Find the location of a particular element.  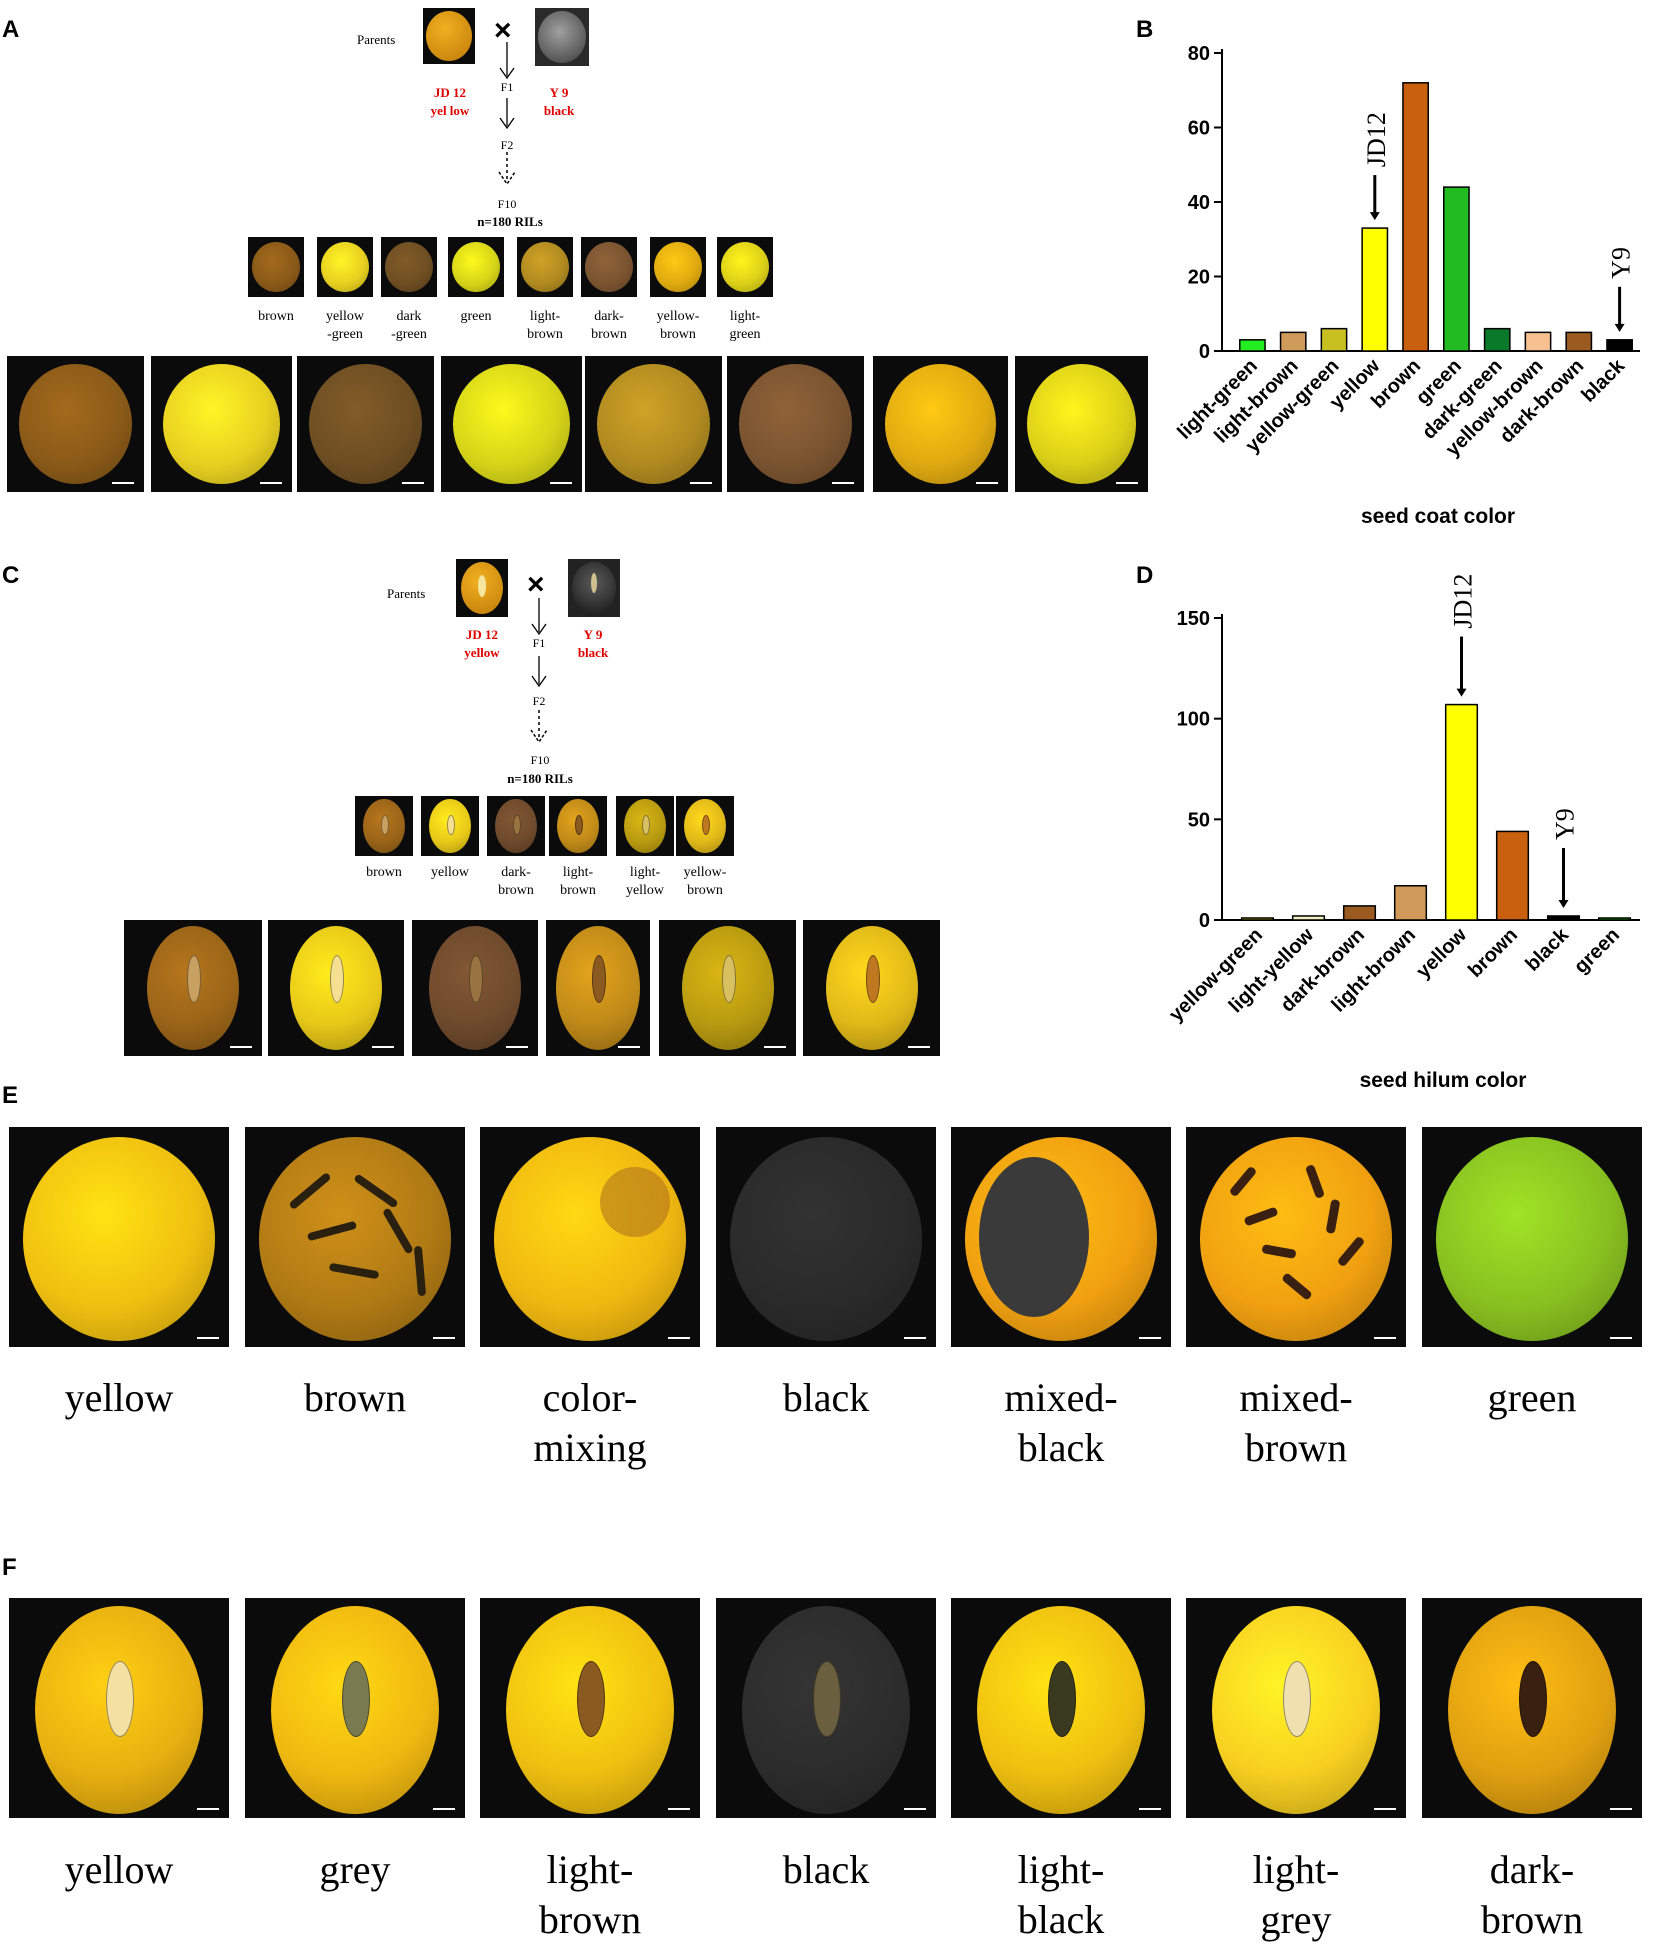

bar-black is located at coordinates (1619, 345).